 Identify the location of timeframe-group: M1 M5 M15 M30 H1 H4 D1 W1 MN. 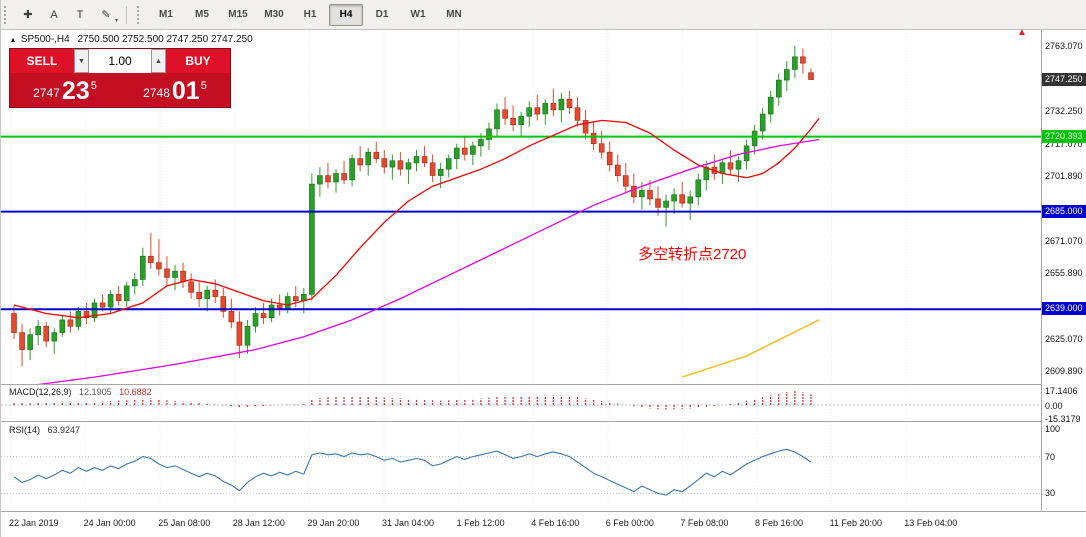
(310, 14).